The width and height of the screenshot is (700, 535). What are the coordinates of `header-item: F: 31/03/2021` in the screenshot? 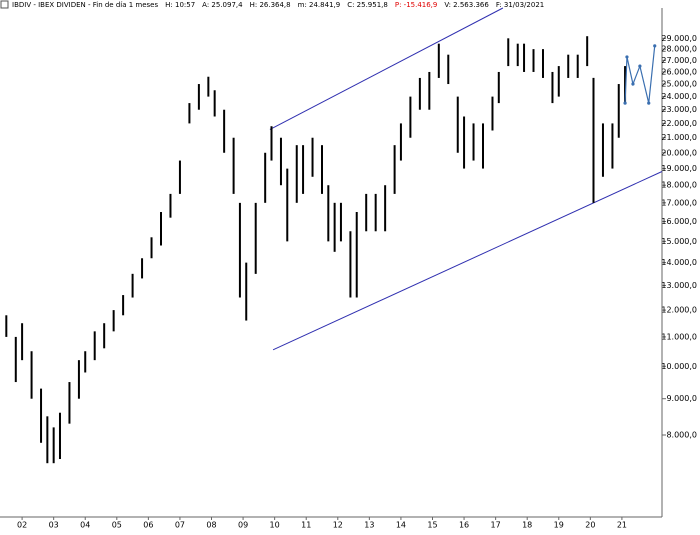 It's located at (520, 5).